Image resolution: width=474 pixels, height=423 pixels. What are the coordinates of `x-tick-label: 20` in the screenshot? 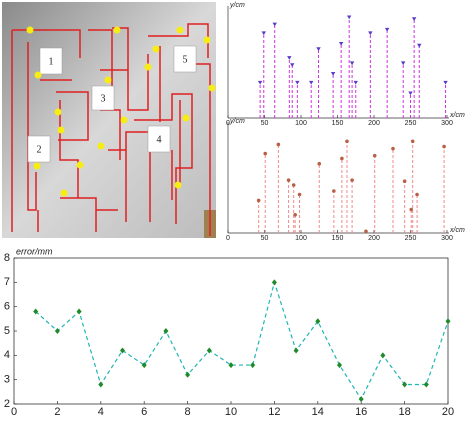 It's located at (448, 412).